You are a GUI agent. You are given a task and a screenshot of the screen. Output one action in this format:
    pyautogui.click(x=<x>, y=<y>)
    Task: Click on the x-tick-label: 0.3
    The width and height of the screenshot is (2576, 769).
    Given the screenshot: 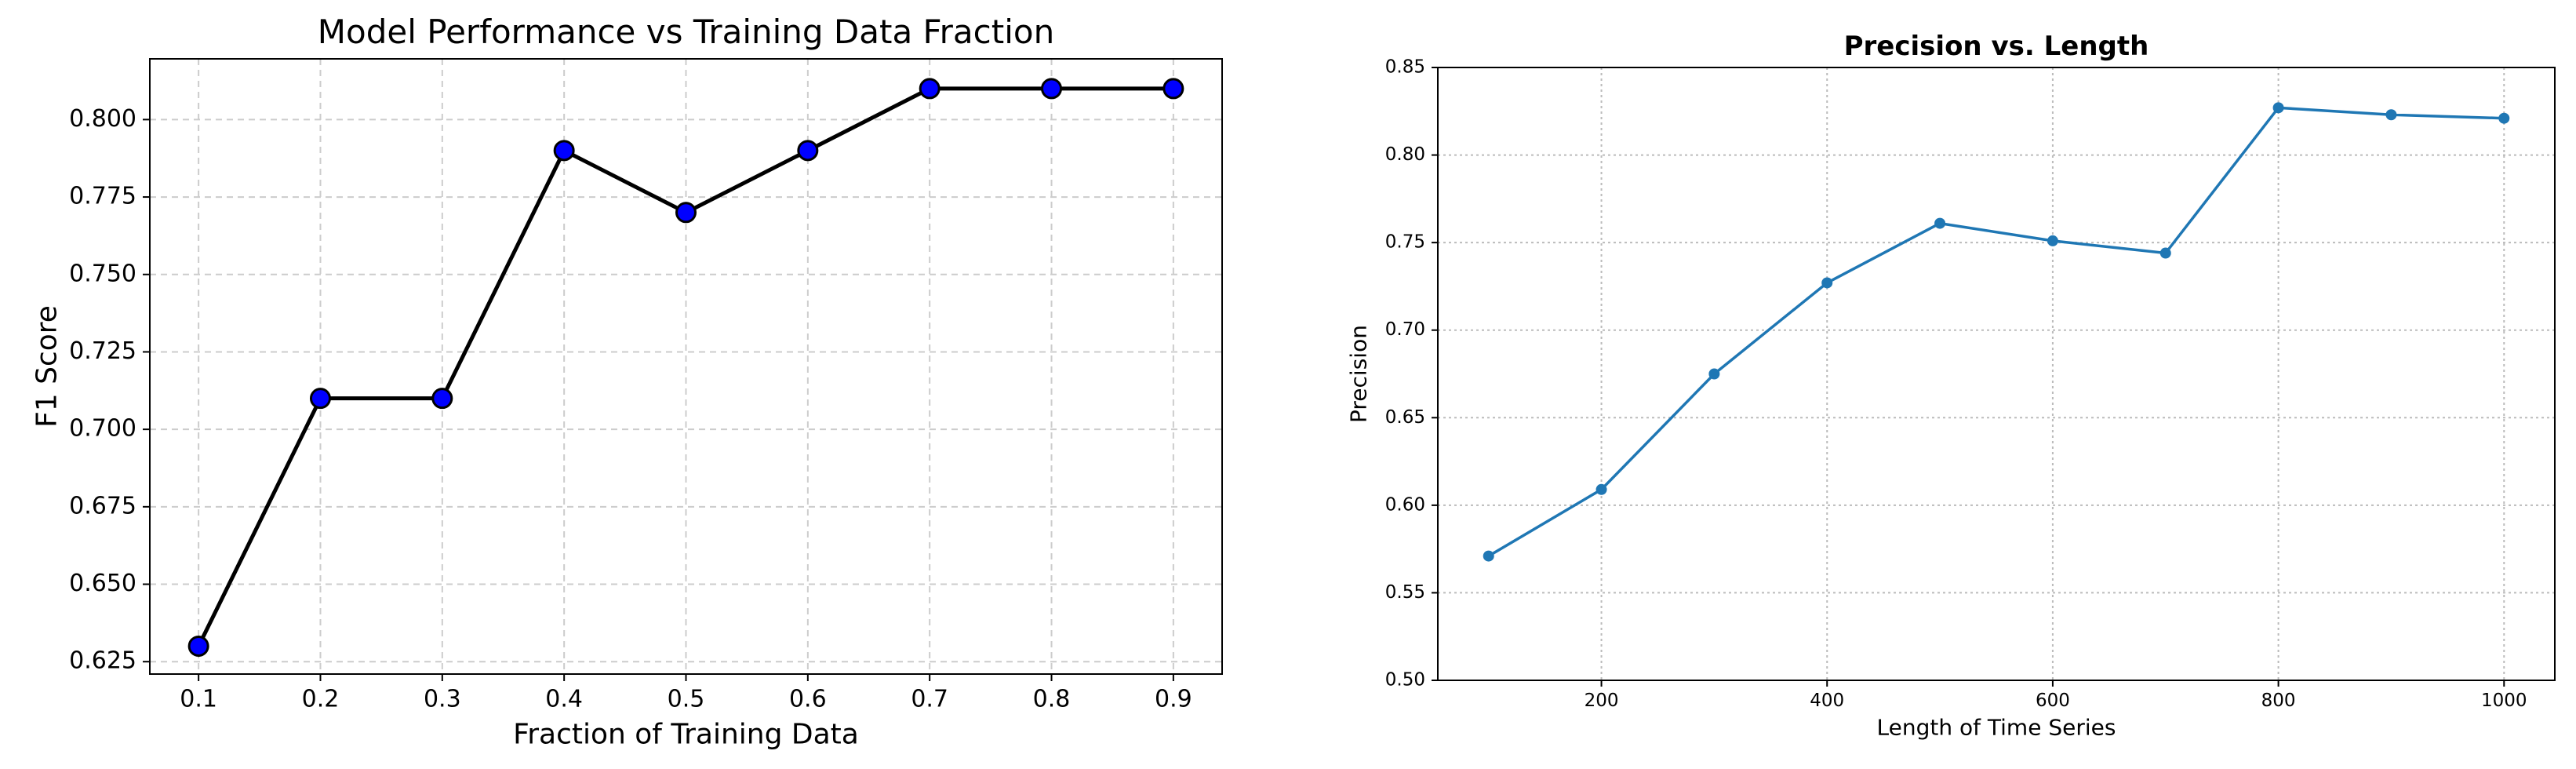 What is the action you would take?
    pyautogui.click(x=442, y=699)
    